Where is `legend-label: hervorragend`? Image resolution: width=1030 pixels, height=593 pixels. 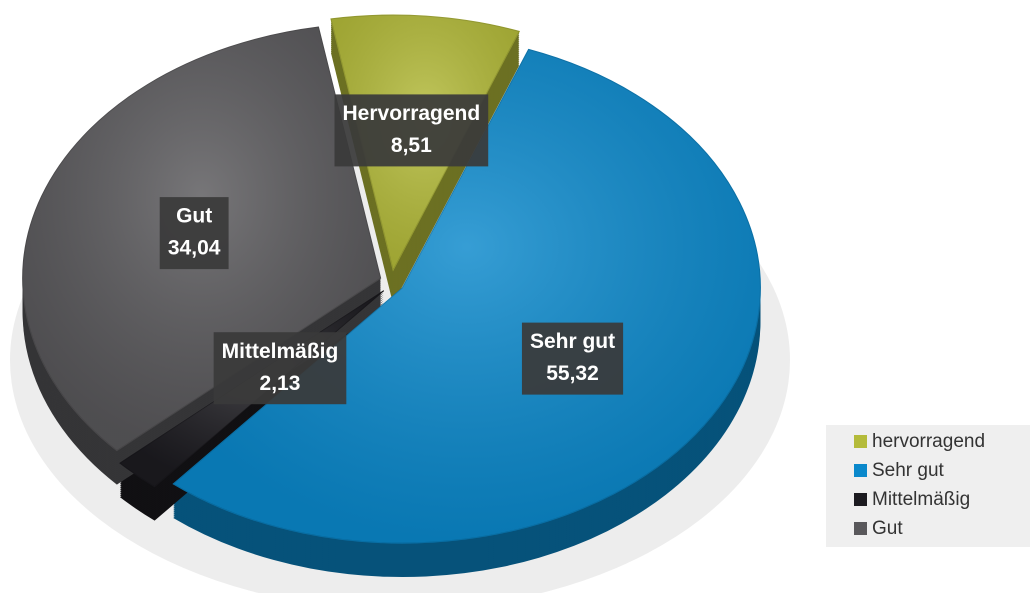
legend-label: hervorragend is located at coordinates (928, 441).